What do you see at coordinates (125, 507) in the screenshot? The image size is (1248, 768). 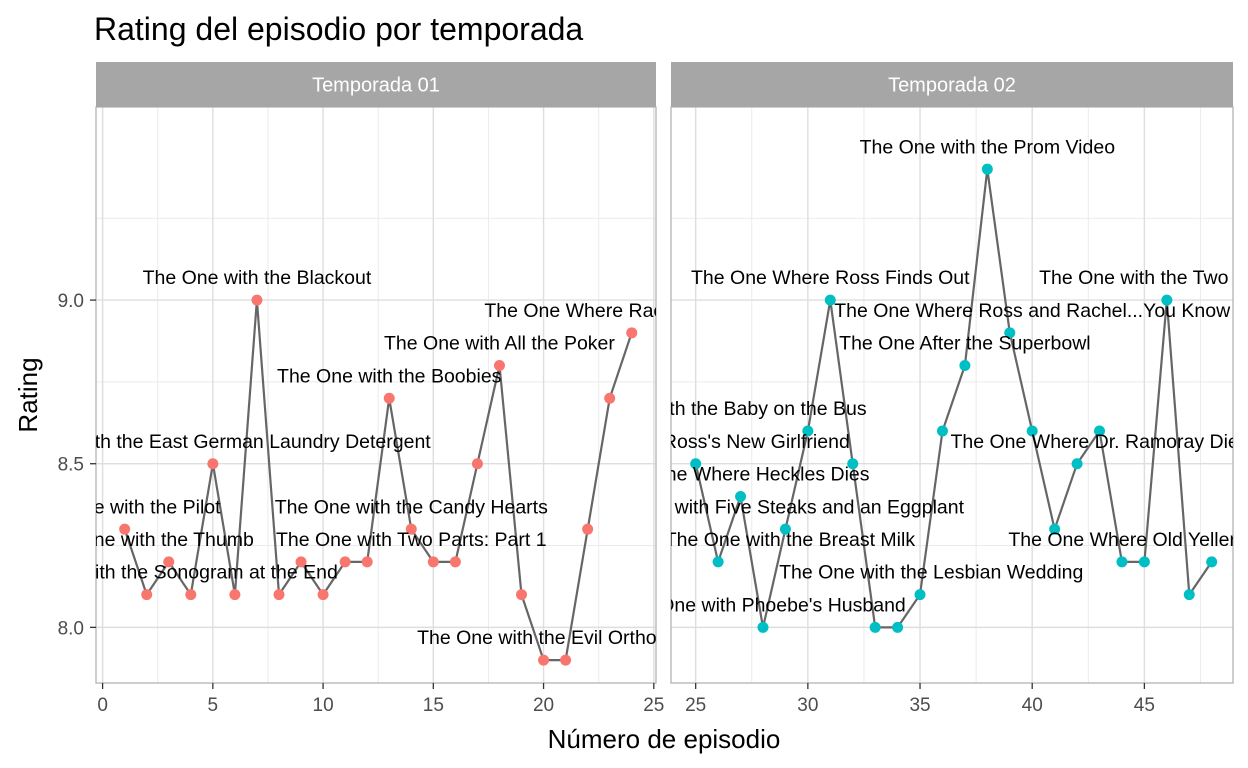 I see `episode-label: The One with the Pilot` at bounding box center [125, 507].